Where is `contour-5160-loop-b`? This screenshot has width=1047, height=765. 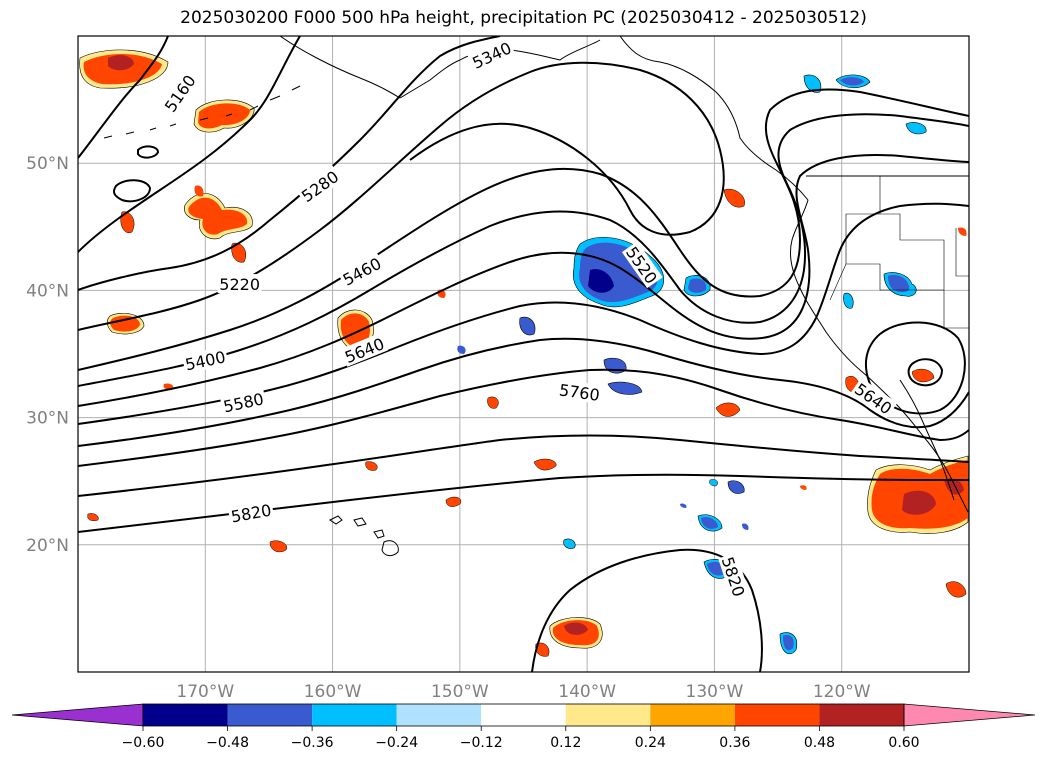
contour-5160-loop-b is located at coordinates (148, 152).